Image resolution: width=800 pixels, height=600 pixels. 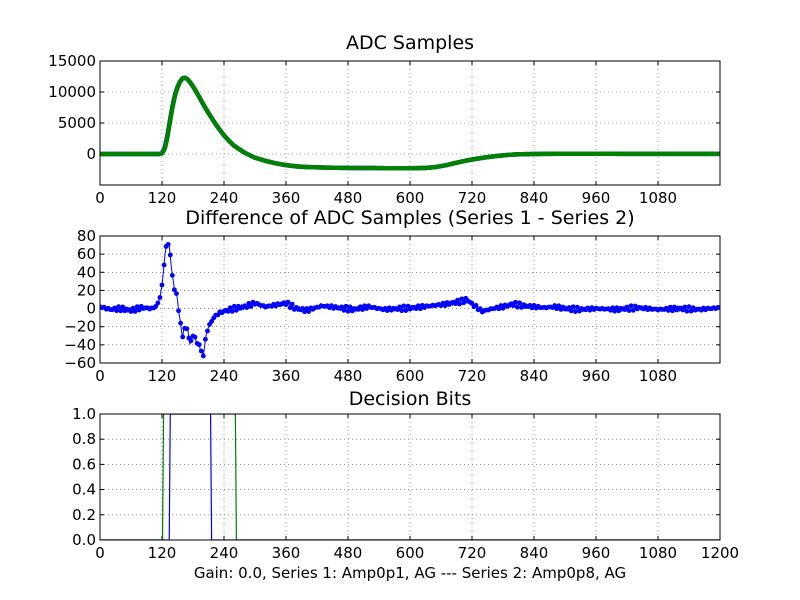 What do you see at coordinates (410, 399) in the screenshot?
I see `decision-bits-title: Decision Bits` at bounding box center [410, 399].